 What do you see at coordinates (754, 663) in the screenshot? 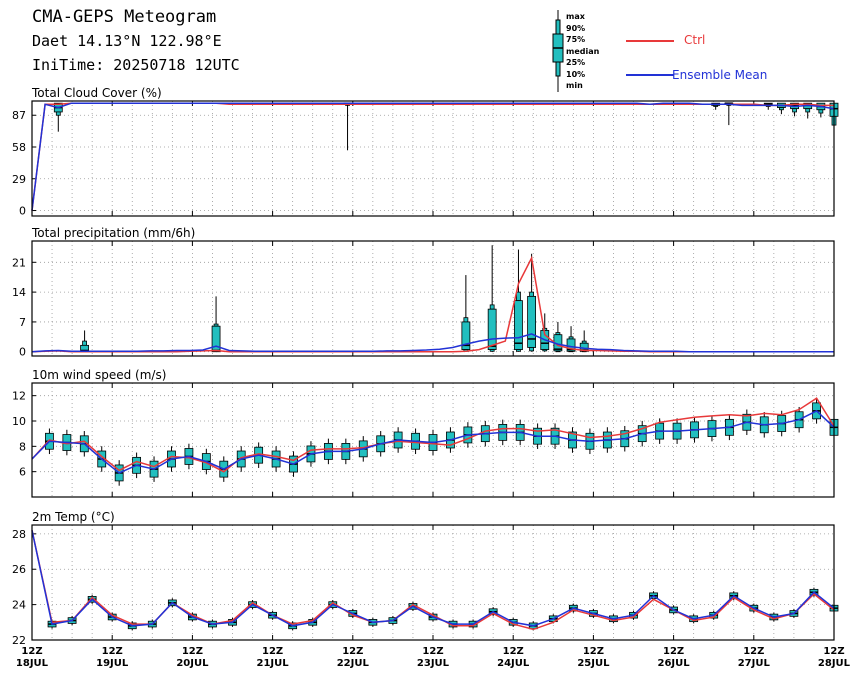
I see `x-tick-label: 27JUL` at bounding box center [754, 663].